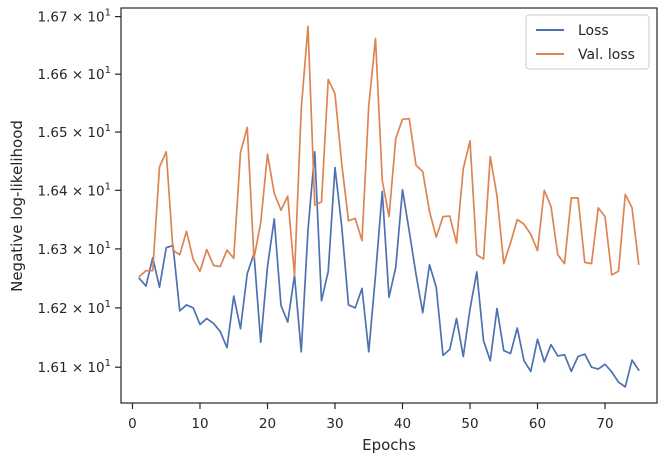 The width and height of the screenshot is (667, 463). I want to click on x-tick-label: 20, so click(267, 424).